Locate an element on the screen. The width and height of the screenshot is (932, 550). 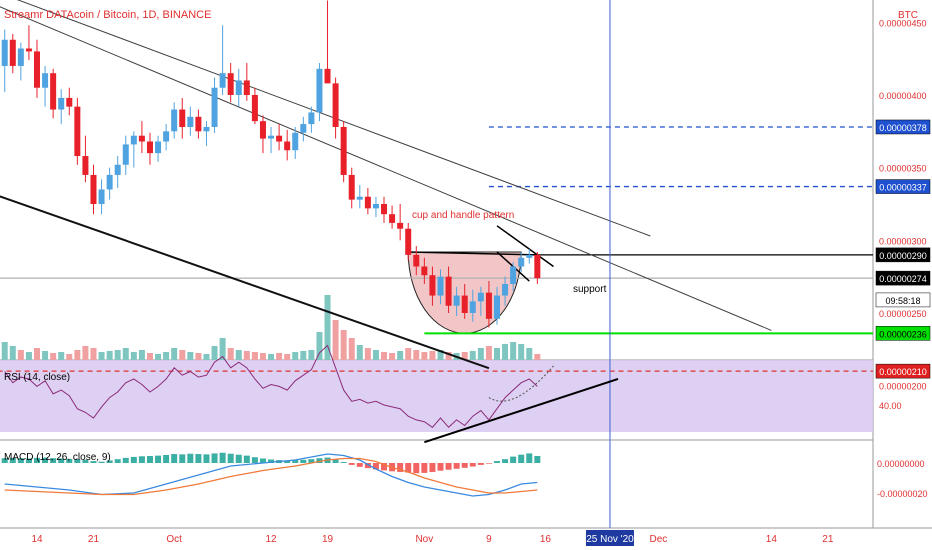
price-badge-label: 0.00000337 is located at coordinates (903, 188).